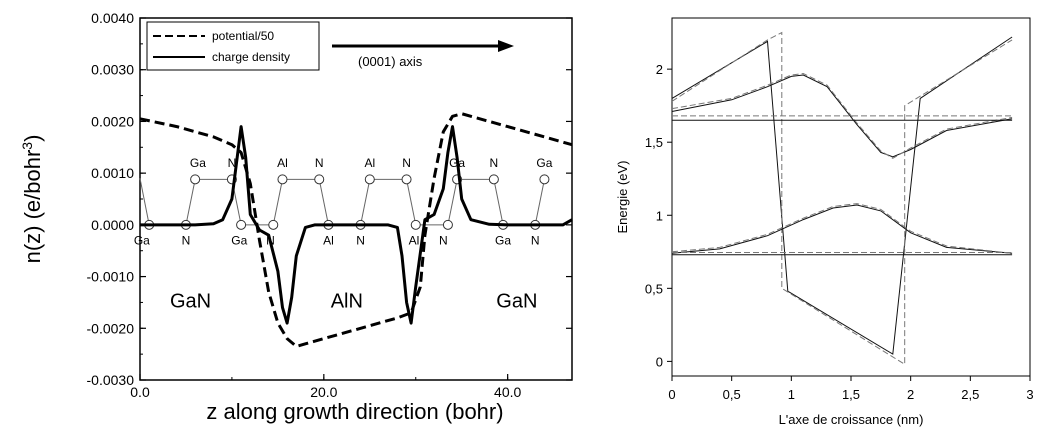 This screenshot has width=1037, height=429. I want to click on legend-box, so click(233, 46).